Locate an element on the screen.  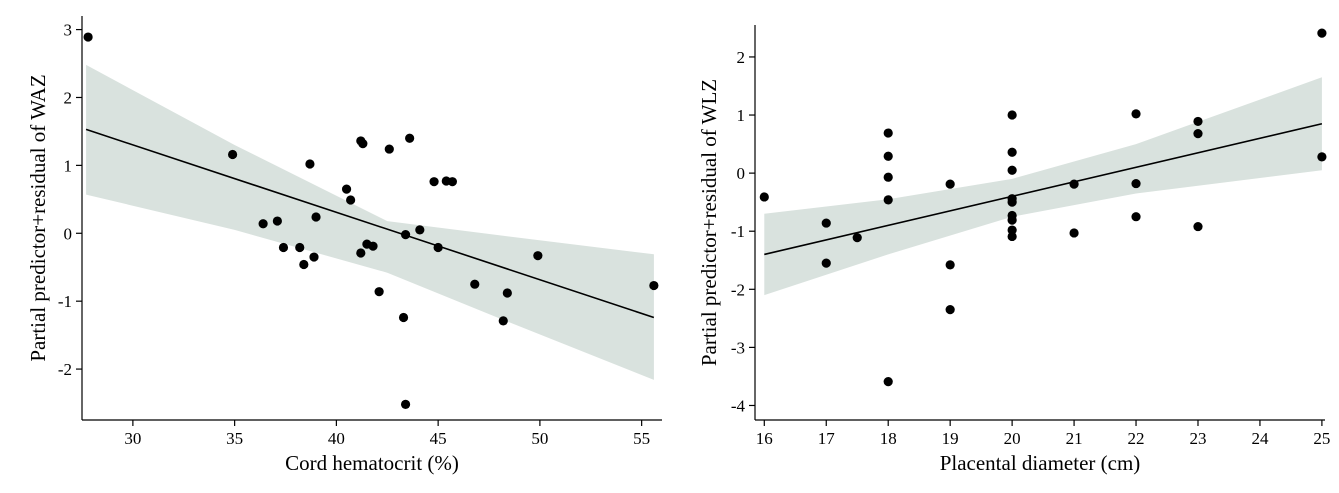
x-tick-label: 18 is located at coordinates (888, 438).